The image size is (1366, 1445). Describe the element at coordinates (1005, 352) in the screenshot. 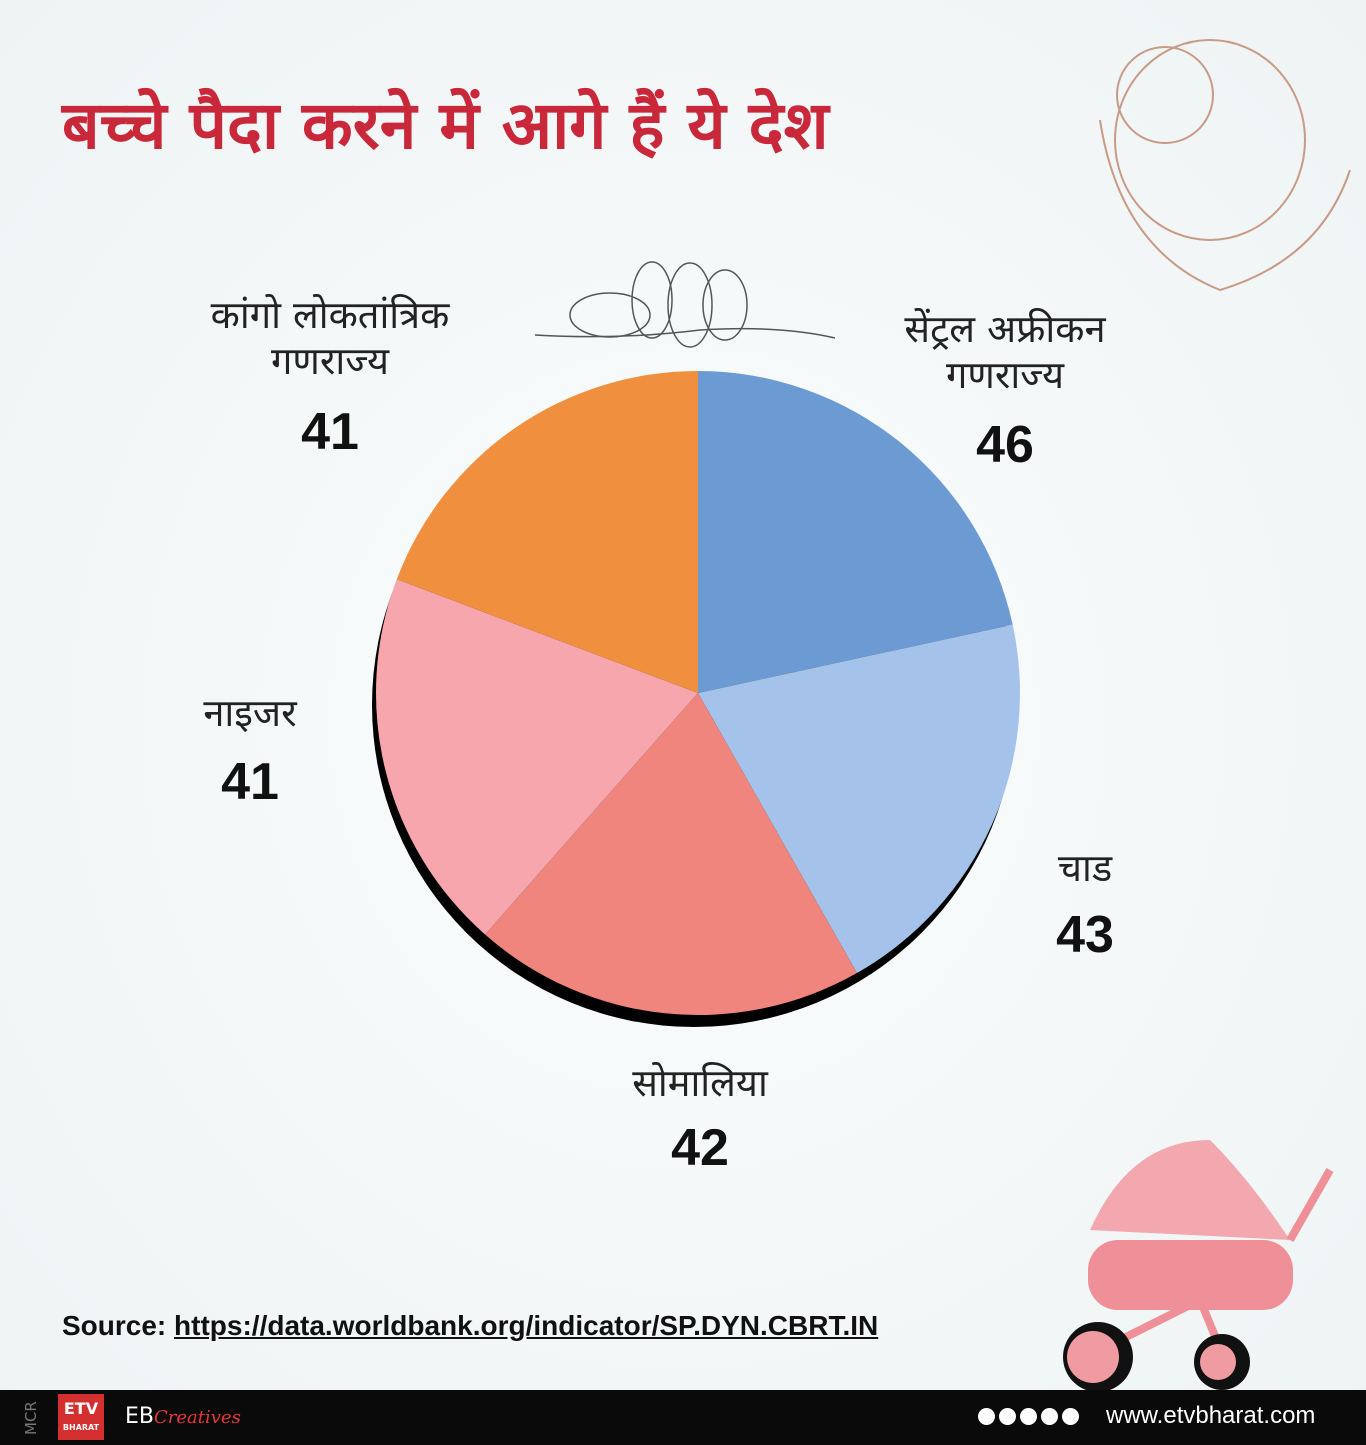

I see `slice-label: सेंट्रल अफ्रीकन गणराज्य` at that location.